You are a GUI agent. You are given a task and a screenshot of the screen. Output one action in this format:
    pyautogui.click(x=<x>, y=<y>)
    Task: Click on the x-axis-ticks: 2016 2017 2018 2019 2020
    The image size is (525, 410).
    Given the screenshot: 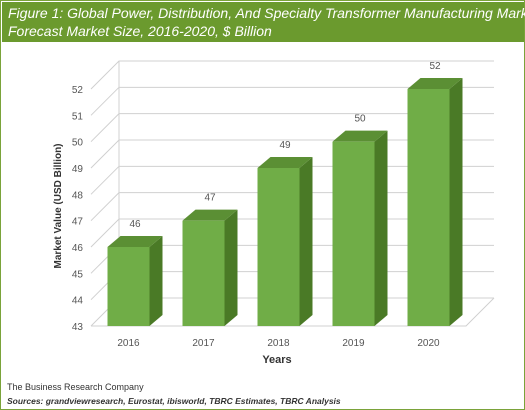 What is the action you would take?
    pyautogui.click(x=278, y=343)
    